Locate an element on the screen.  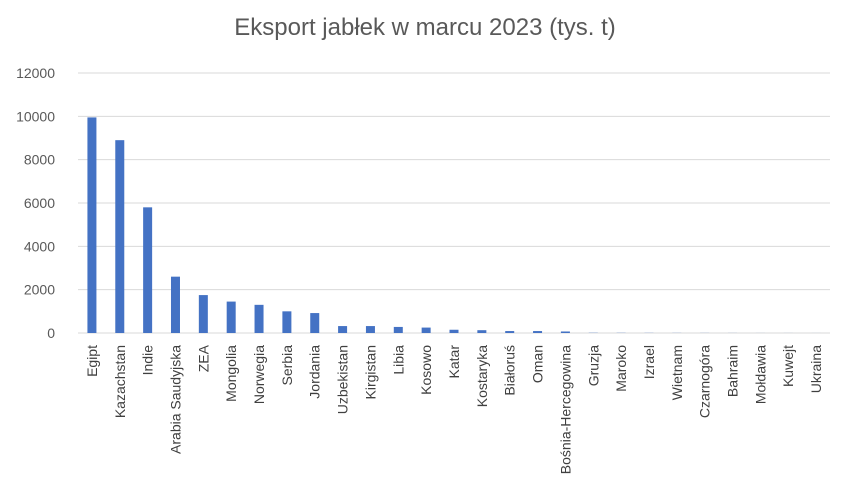
x-category-label: ZEA is located at coordinates (203, 358).